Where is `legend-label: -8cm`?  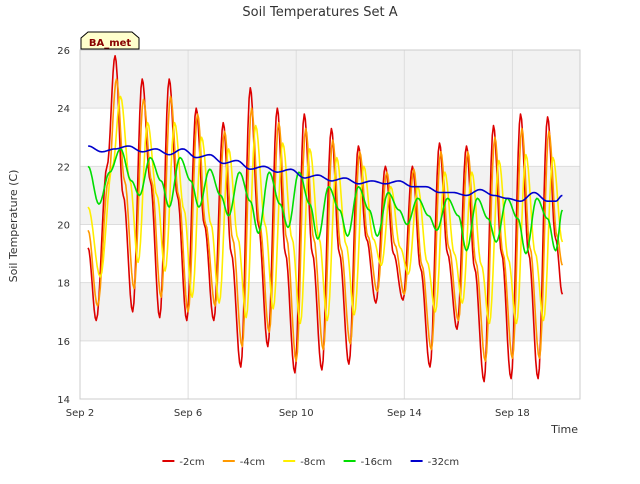
legend-label: -8cm is located at coordinates (312, 462).